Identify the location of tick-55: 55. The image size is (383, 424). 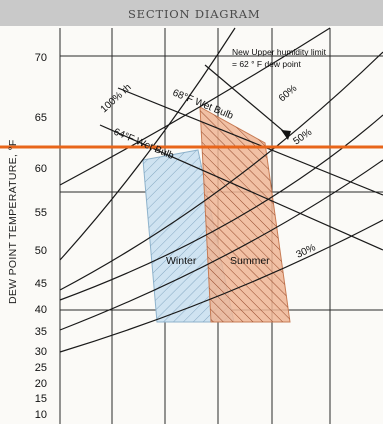
(41, 213).